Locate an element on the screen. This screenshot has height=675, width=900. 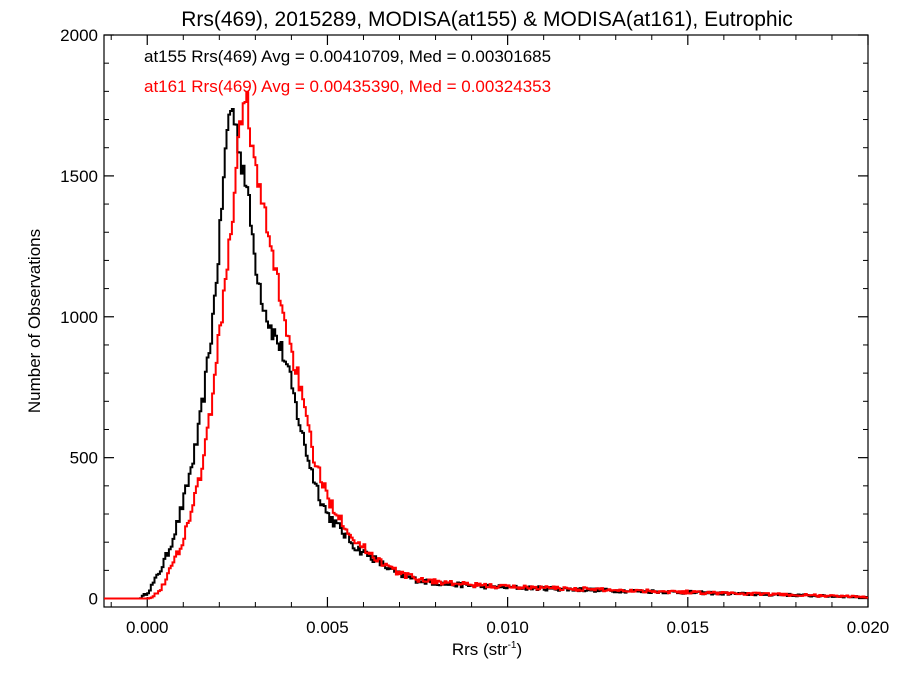
y-tick-label: 0 is located at coordinates (93, 599).